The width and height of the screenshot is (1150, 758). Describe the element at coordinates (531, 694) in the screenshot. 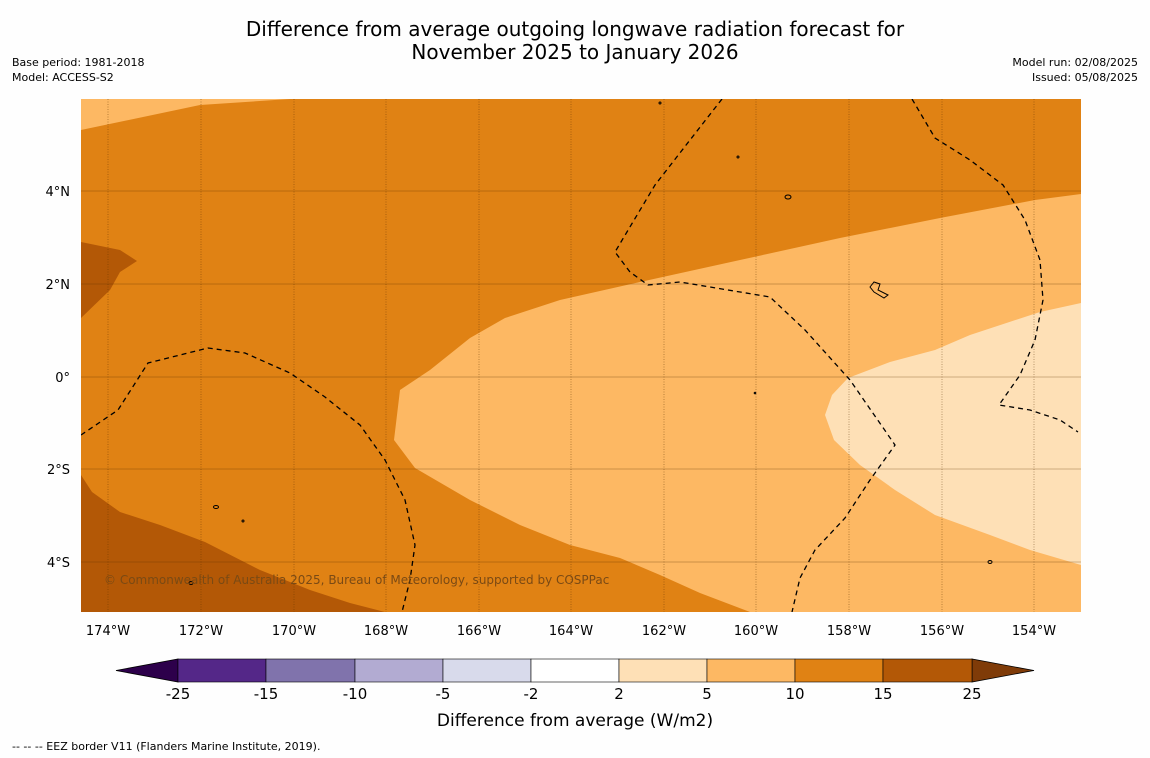

I see `colorbar-tick-label: -2` at that location.